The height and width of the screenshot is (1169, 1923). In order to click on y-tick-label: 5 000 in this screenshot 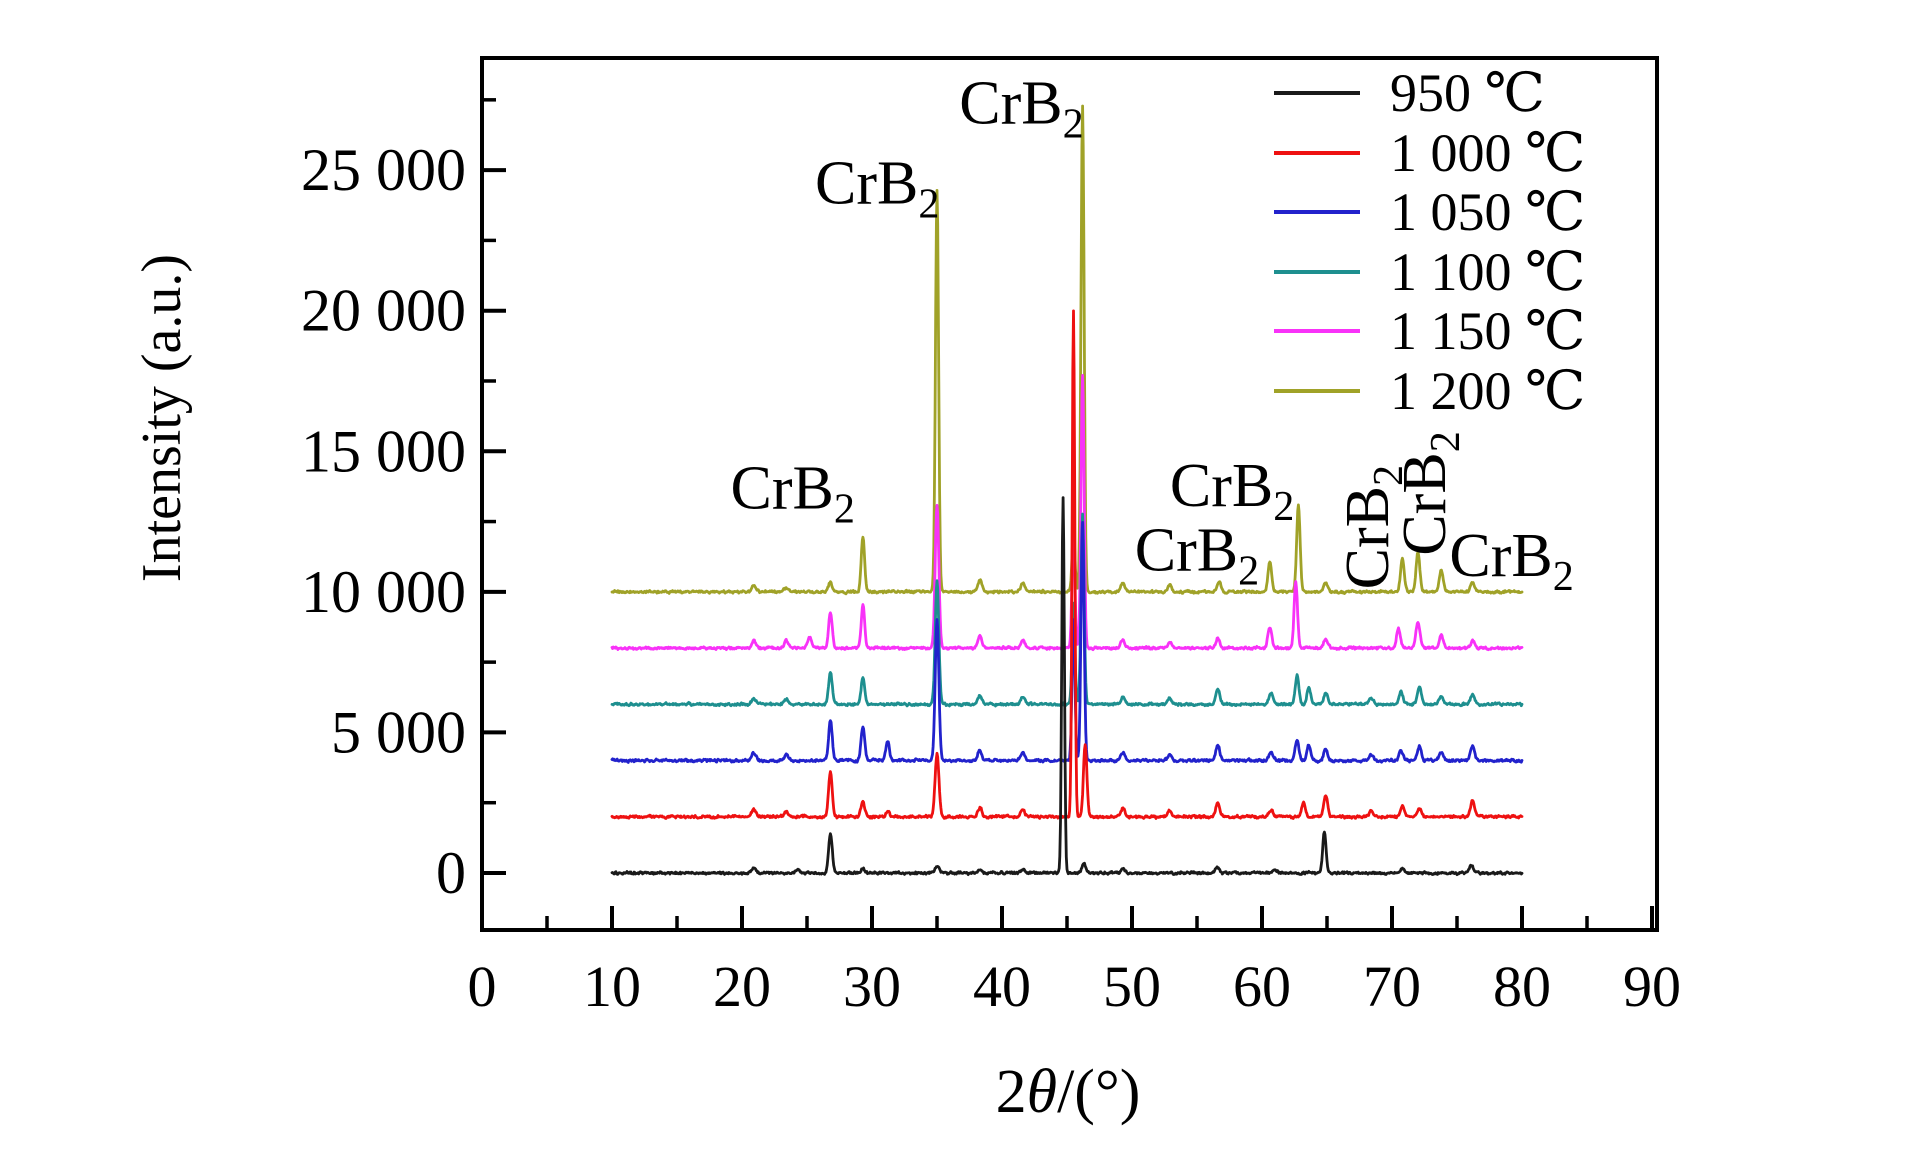, I will do `click(398, 732)`.